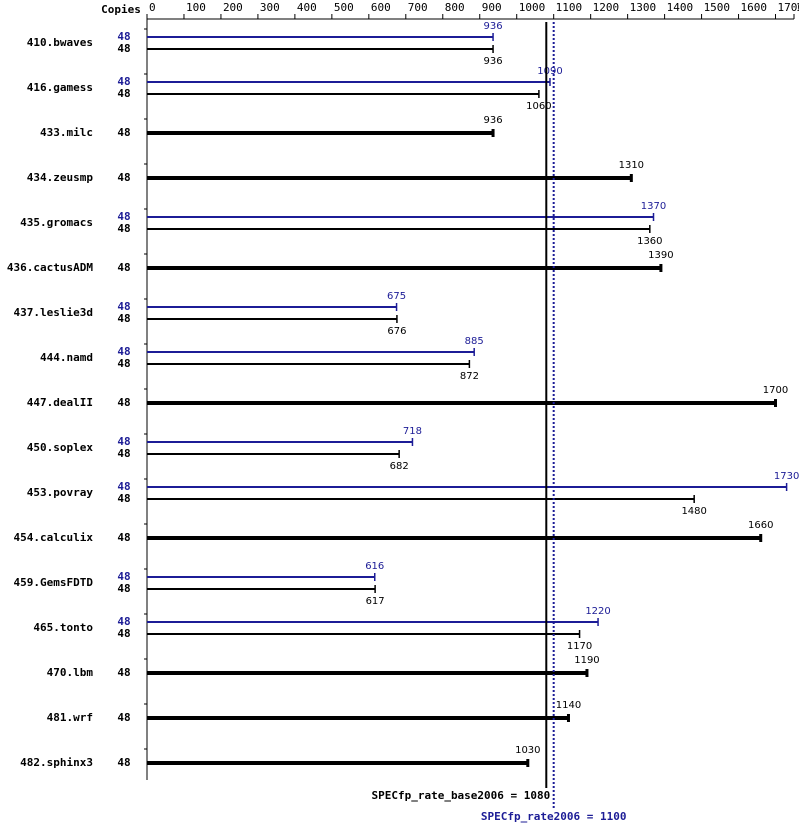  Describe the element at coordinates (66, 132) in the screenshot. I see `category-label: 433.milc` at that location.